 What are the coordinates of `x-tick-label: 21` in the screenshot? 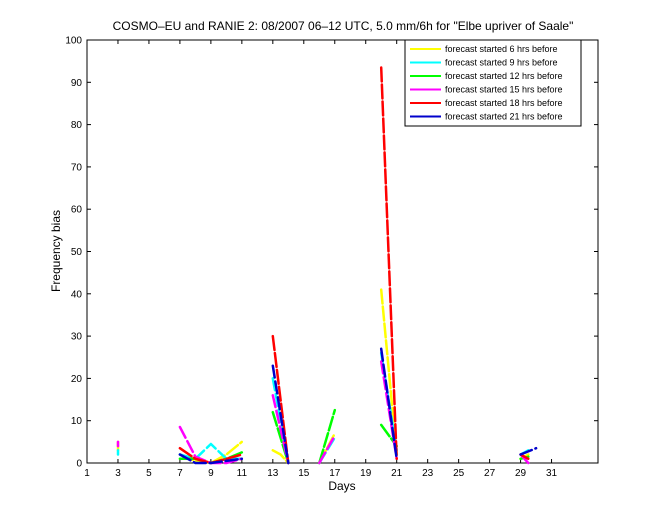 It's located at (397, 473).